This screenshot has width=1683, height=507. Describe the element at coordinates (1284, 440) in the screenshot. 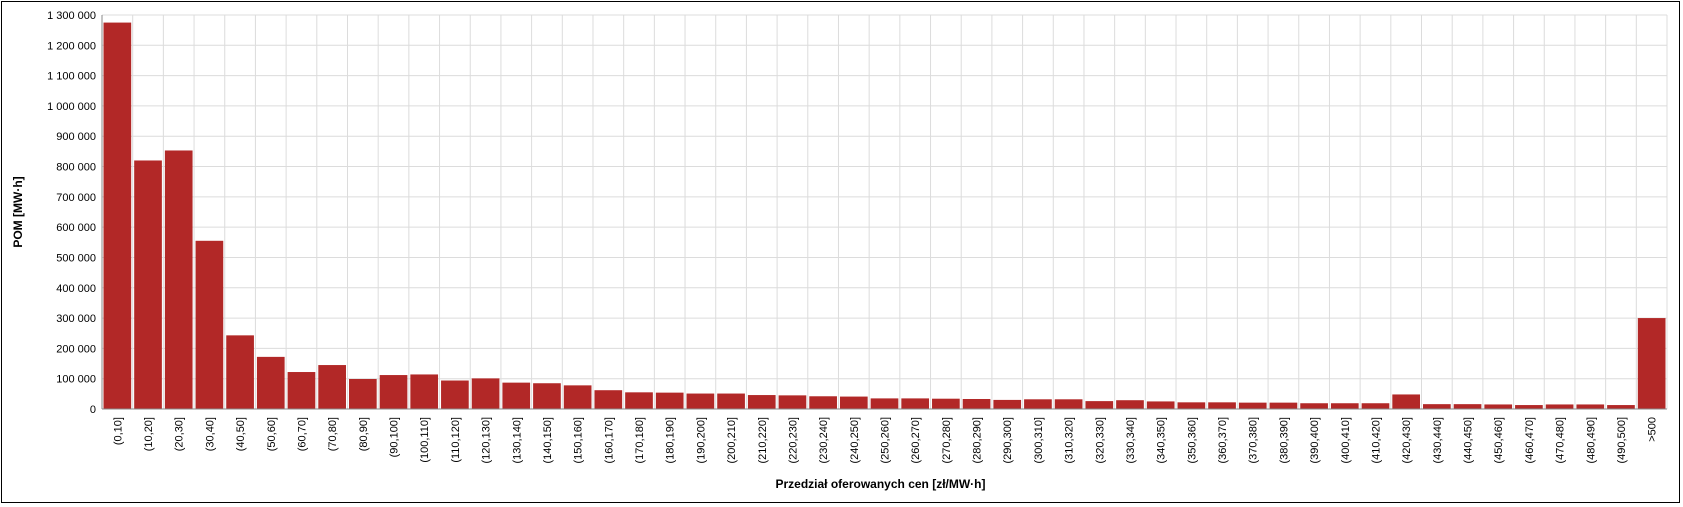

I see `x-tick-label: (380,390]` at that location.